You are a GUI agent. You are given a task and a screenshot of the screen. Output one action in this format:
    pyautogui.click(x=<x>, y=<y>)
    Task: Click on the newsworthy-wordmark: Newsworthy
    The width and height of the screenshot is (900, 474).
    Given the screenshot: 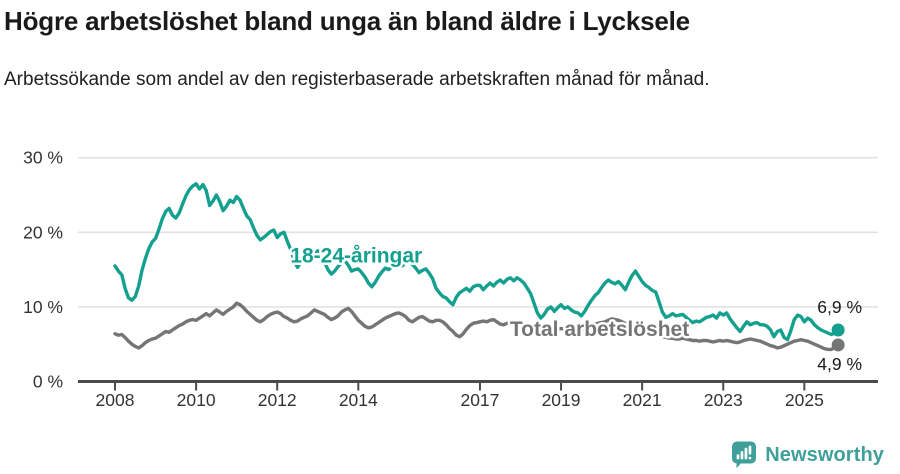 What is the action you would take?
    pyautogui.click(x=824, y=454)
    